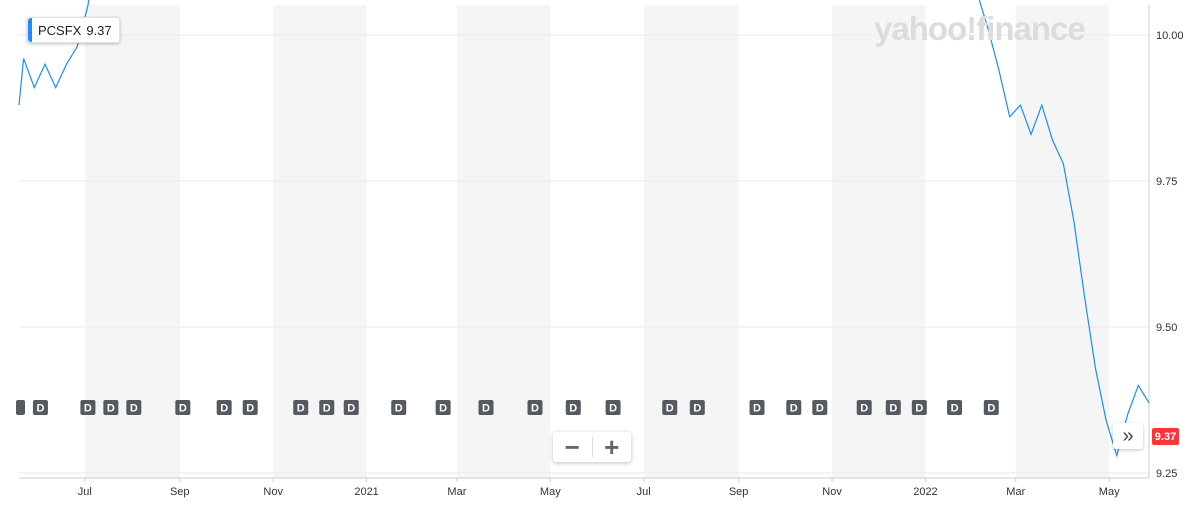 The image size is (1199, 514). I want to click on zoom-out-button: −, so click(572, 446).